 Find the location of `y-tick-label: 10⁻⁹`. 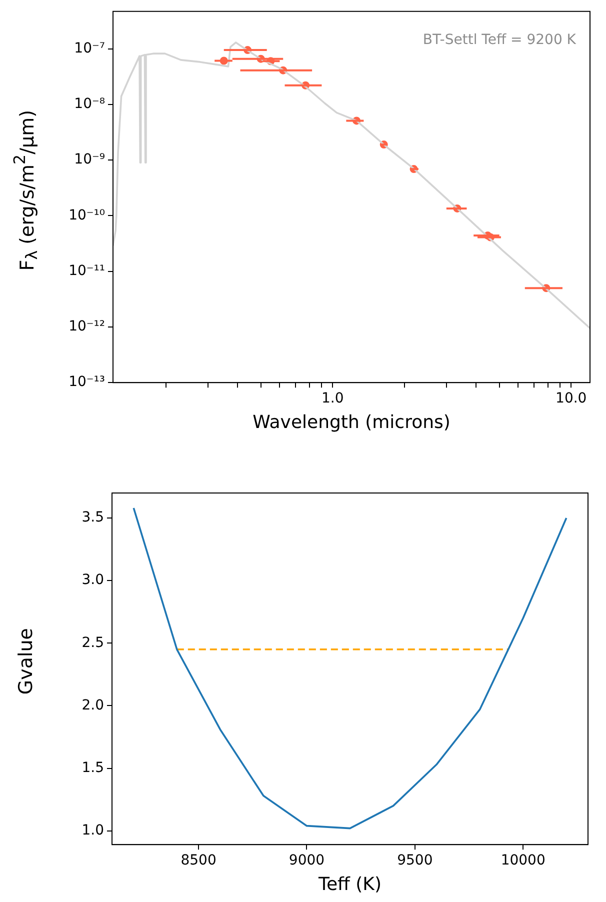

y-tick-label: 10⁻⁹ is located at coordinates (90, 160).